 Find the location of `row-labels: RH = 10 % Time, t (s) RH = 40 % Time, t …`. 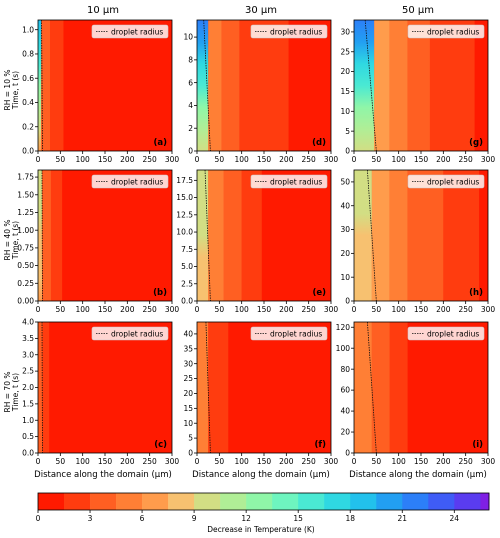

row-labels: RH = 10 % Time, t (s) RH = 40 % Time, t … is located at coordinates (11, 241).